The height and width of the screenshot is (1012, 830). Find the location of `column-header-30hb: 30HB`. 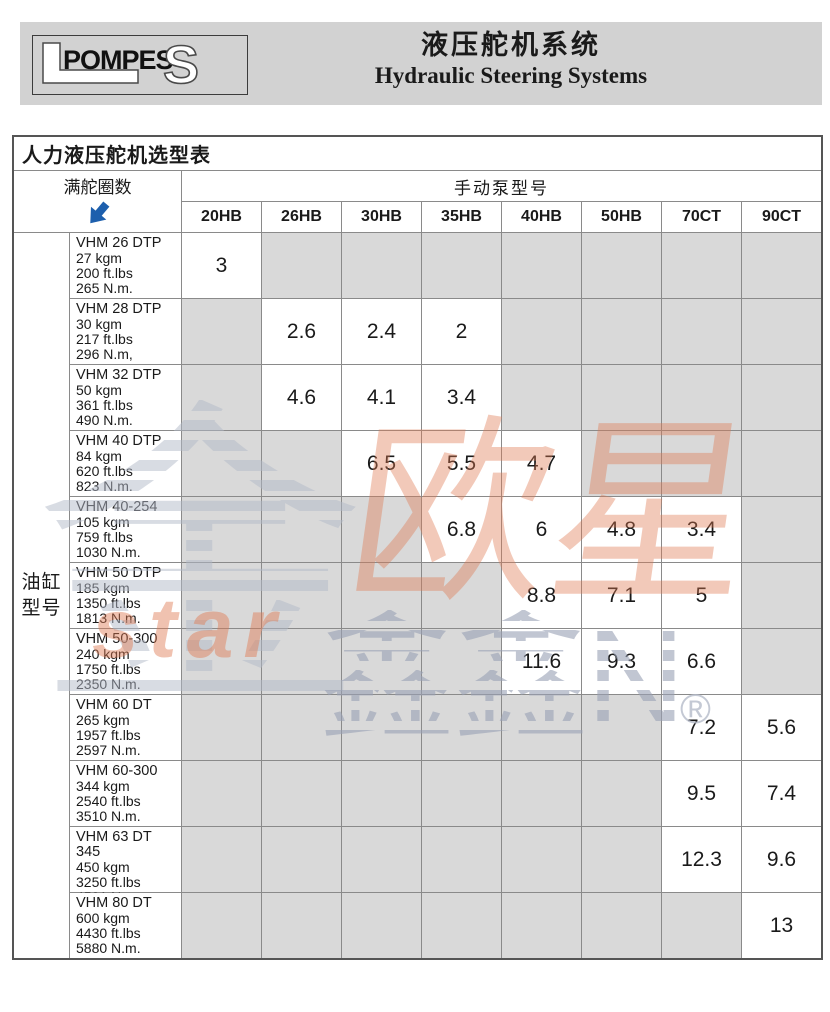

column-header-30hb: 30HB is located at coordinates (381, 217).